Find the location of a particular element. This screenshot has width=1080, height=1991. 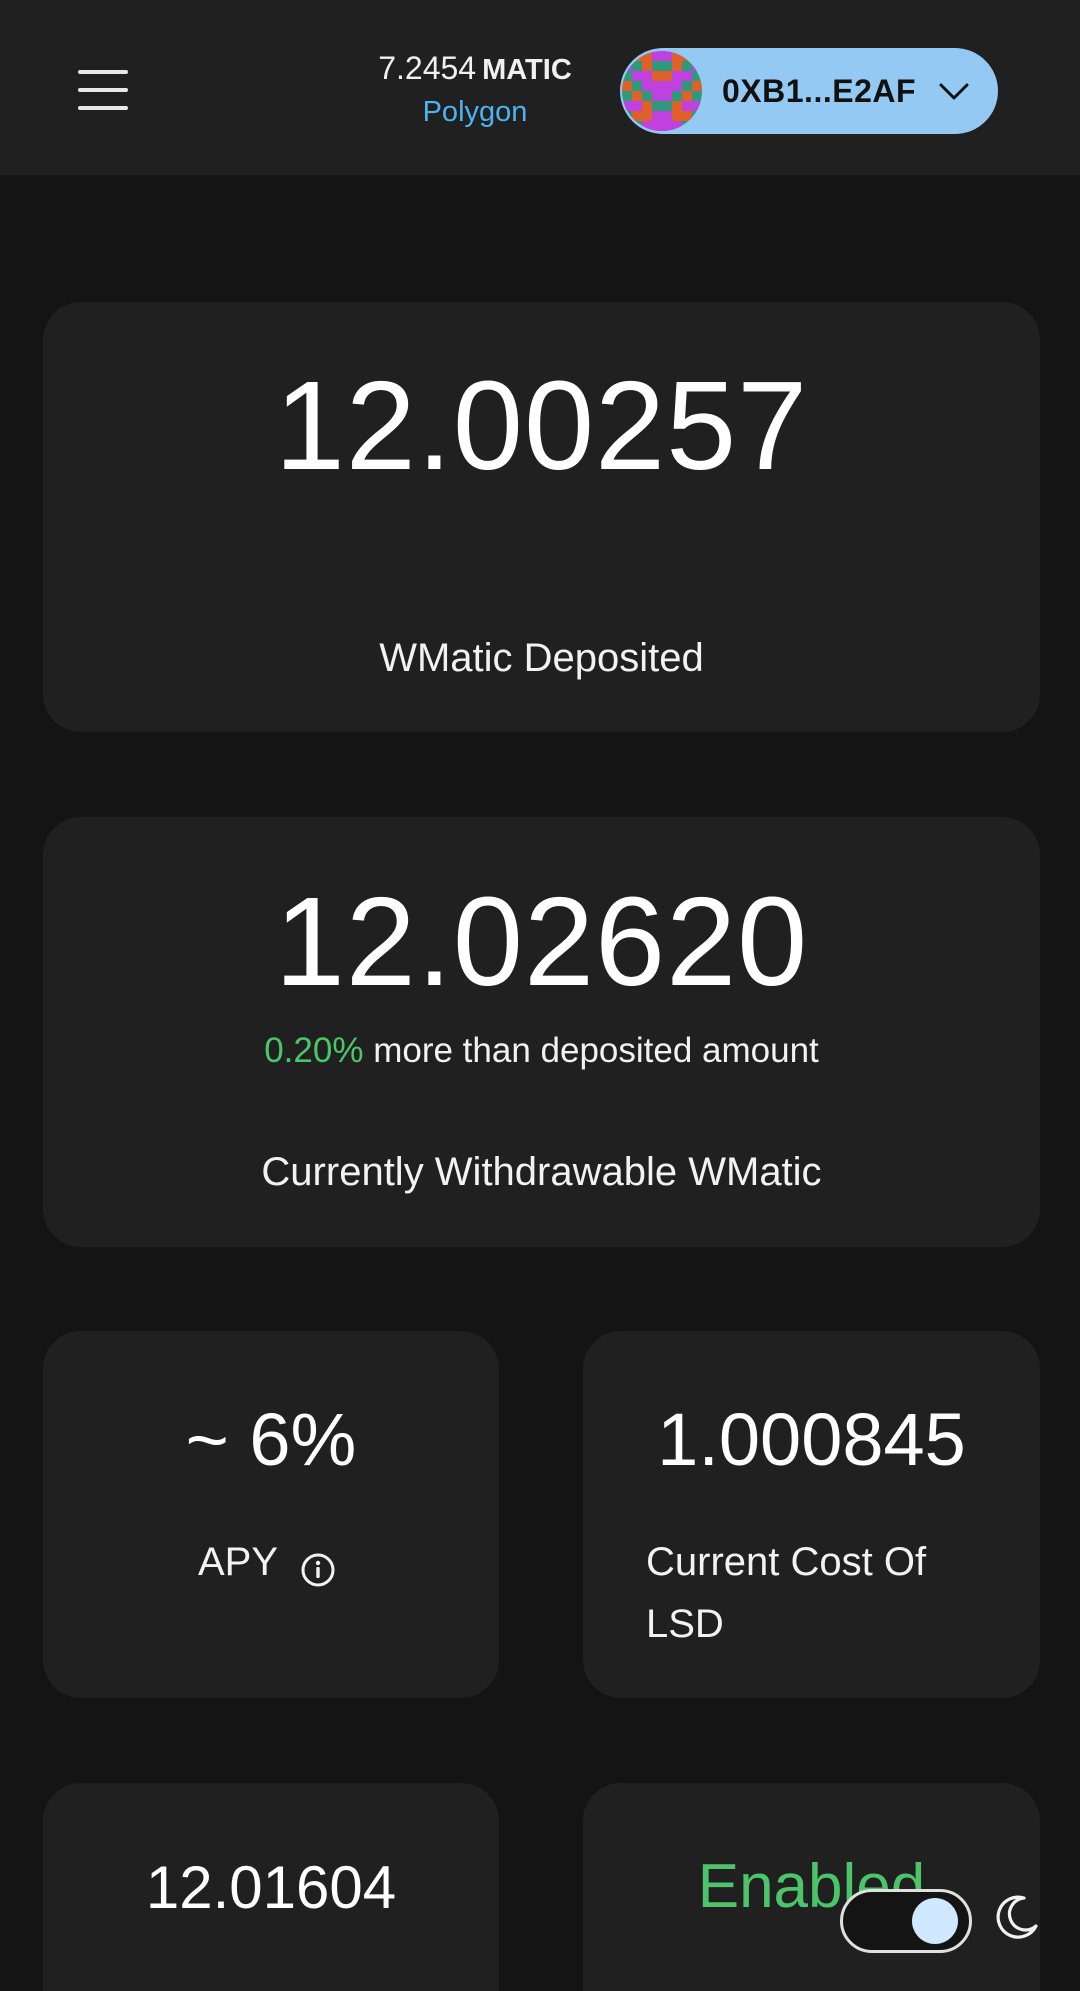

lsd-cost-label: Current Cost Of LSD is located at coordinates (786, 1593).